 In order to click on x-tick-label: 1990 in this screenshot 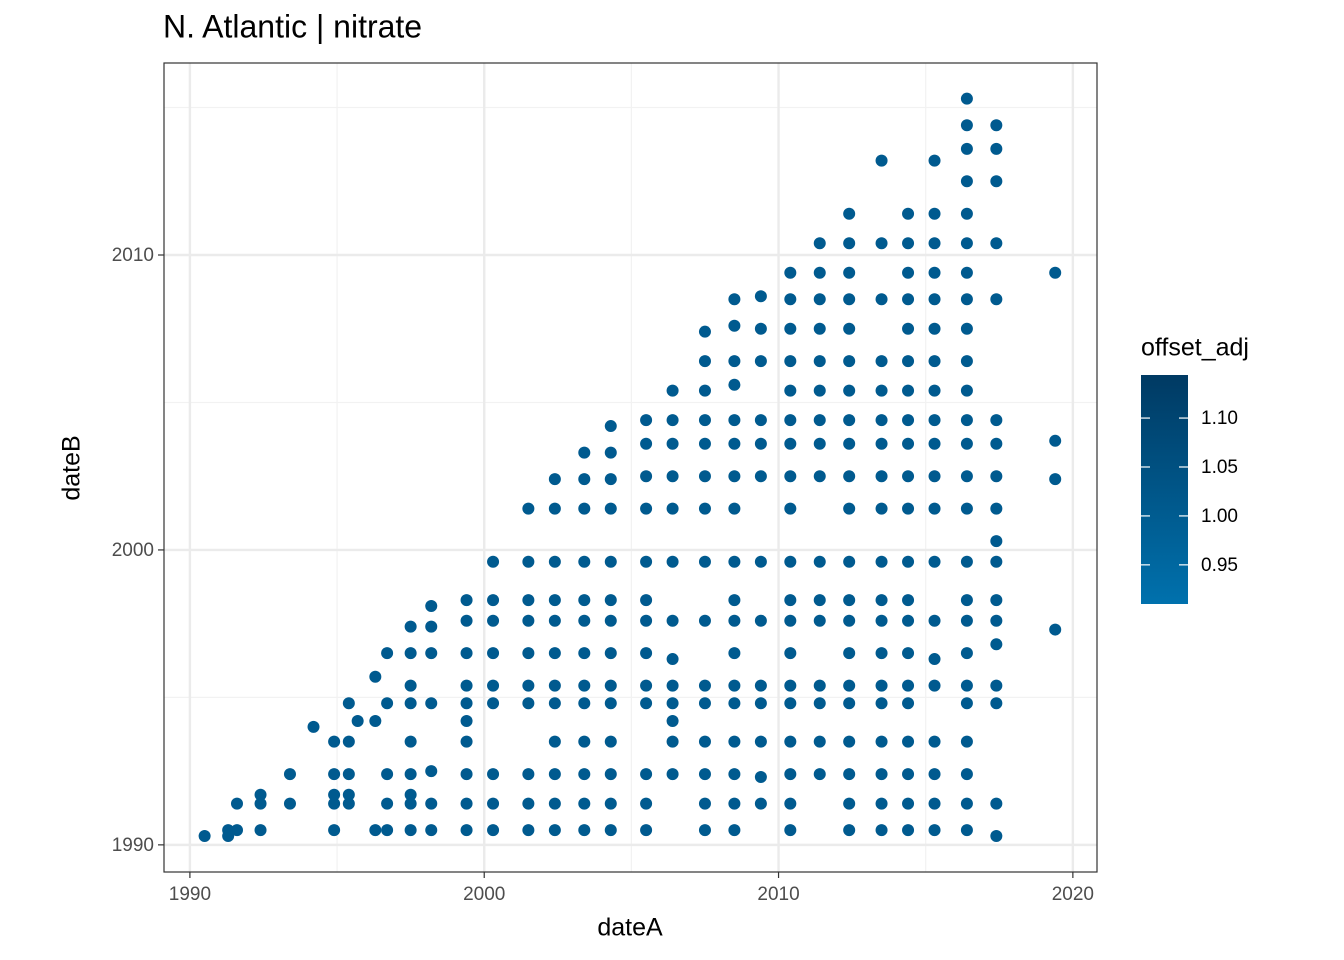, I will do `click(190, 894)`.